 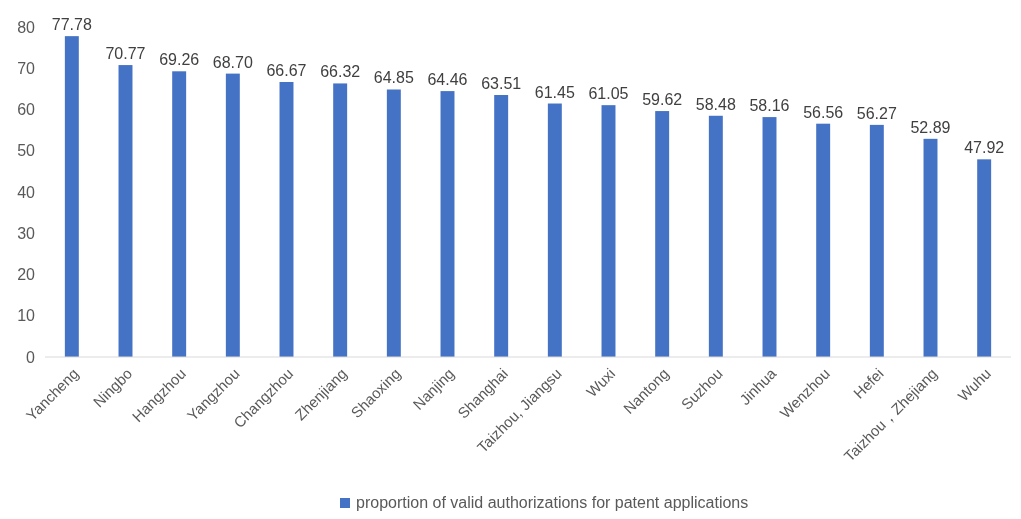 What do you see at coordinates (447, 80) in the screenshot?
I see `data-label: 64.46` at bounding box center [447, 80].